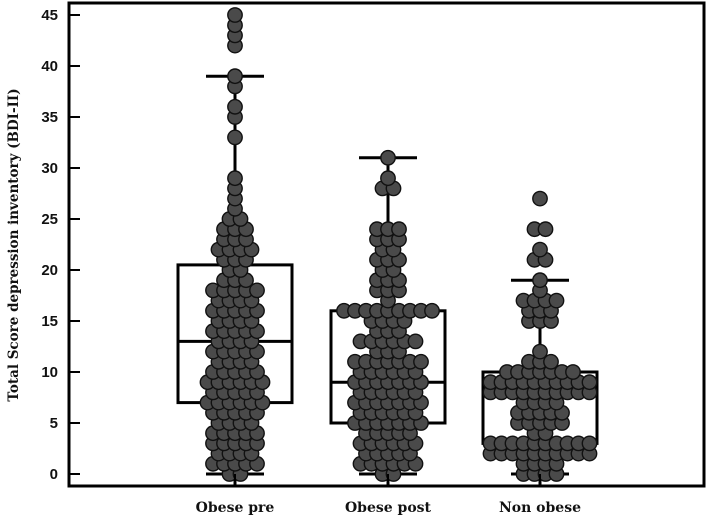  I want to click on y-tick-label: 40, so click(49, 66).